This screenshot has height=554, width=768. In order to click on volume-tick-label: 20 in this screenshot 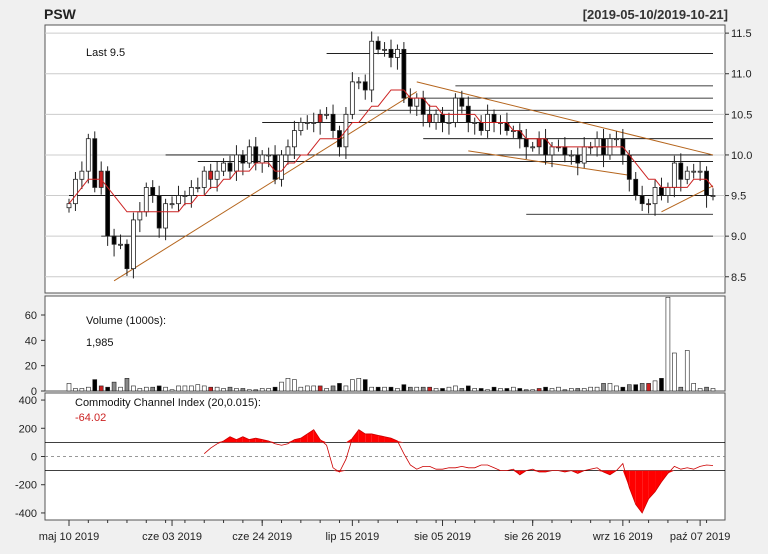, I will do `click(31, 367)`.